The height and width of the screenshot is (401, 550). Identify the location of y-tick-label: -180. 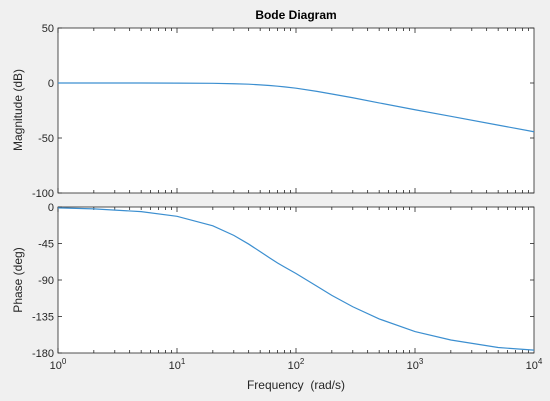
(43, 354).